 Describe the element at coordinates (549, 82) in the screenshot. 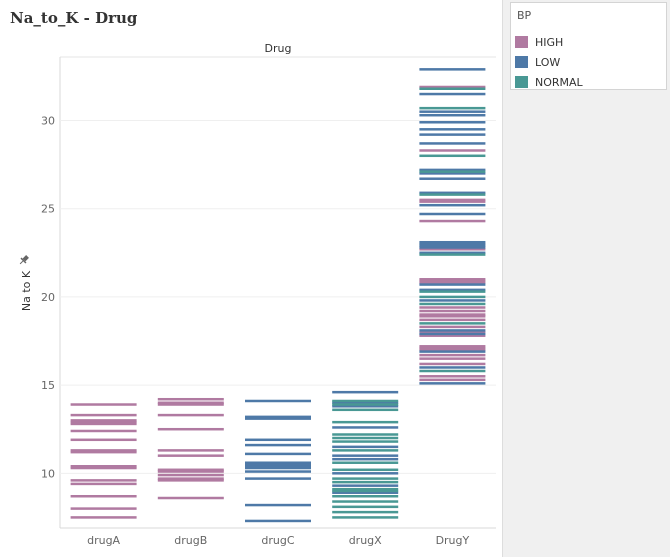

I see `legend-item-normal: NORMAL` at that location.